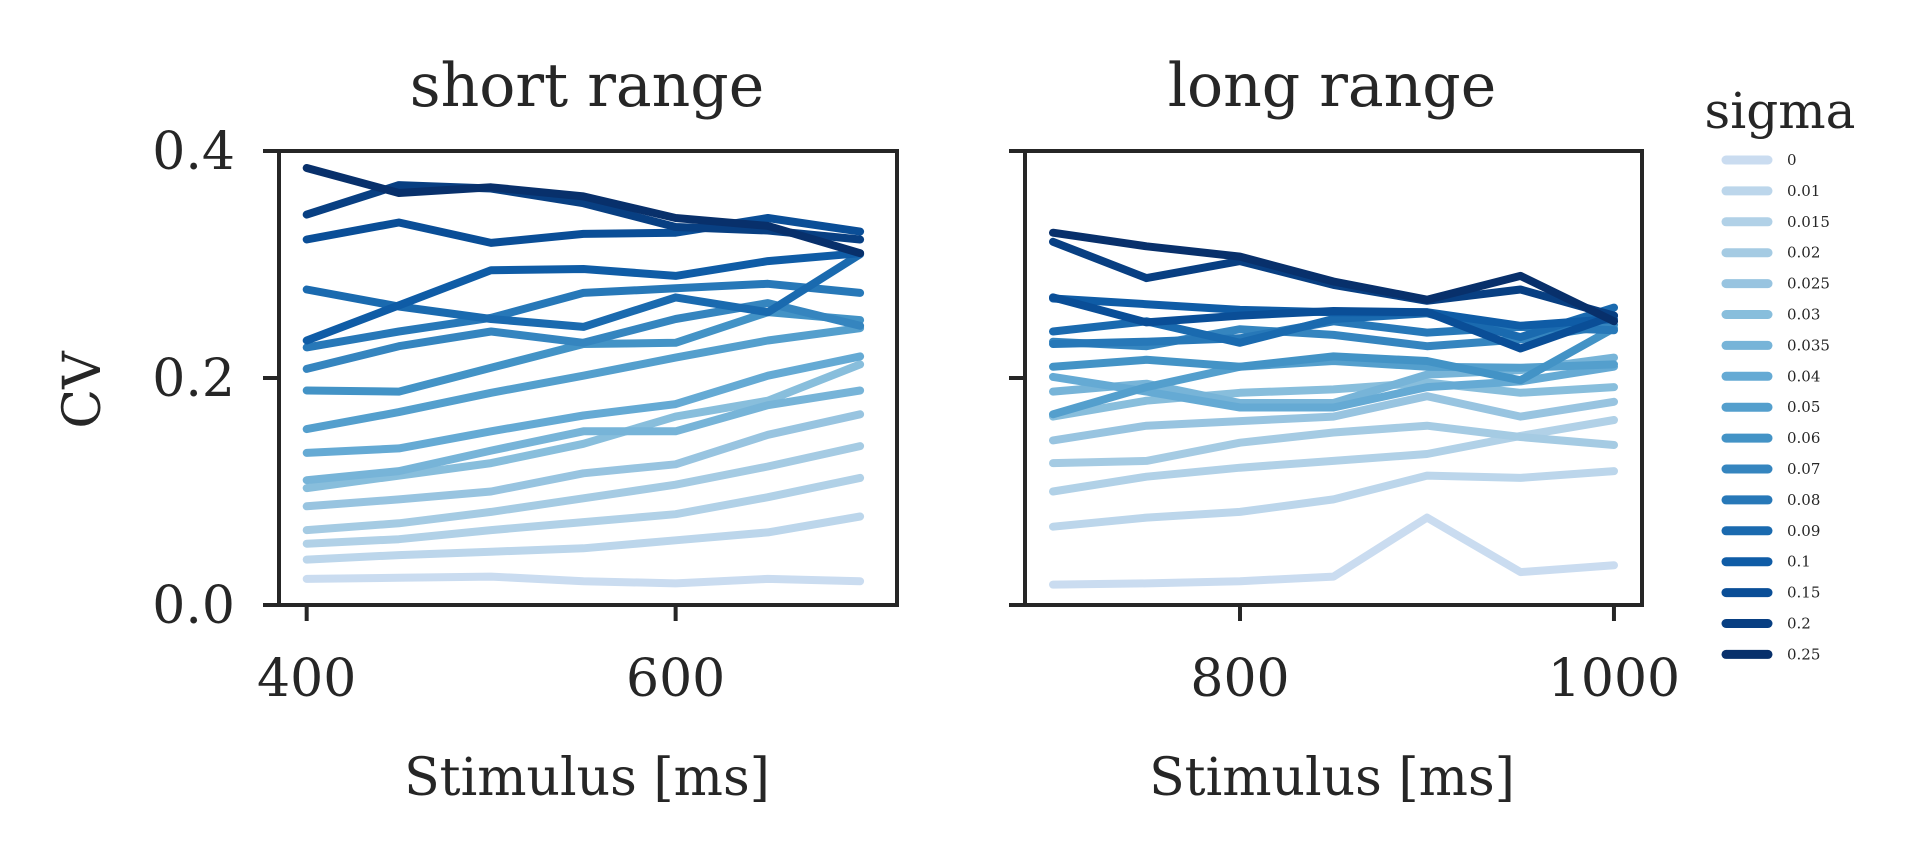 The width and height of the screenshot is (1916, 858). I want to click on legend-label-2: 0.015, so click(1808, 222).